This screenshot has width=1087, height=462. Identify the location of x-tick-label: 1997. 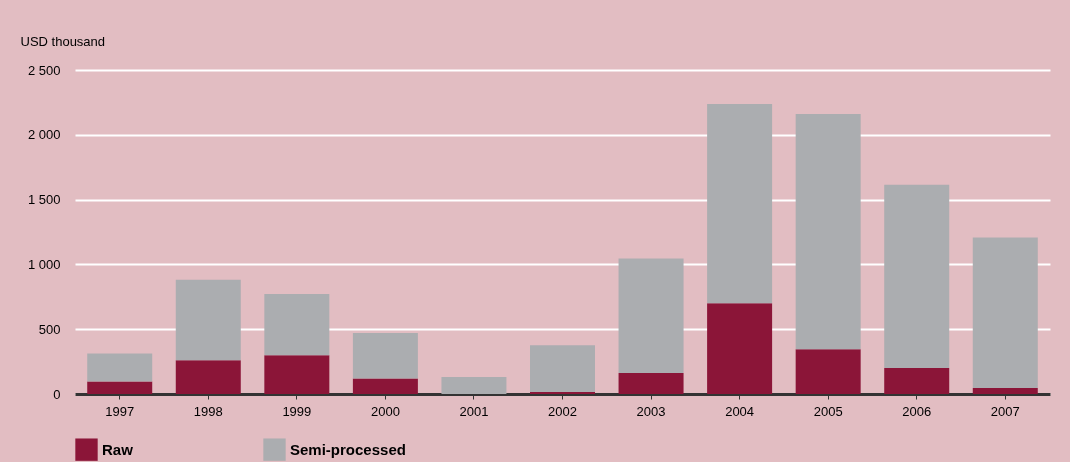
(120, 411).